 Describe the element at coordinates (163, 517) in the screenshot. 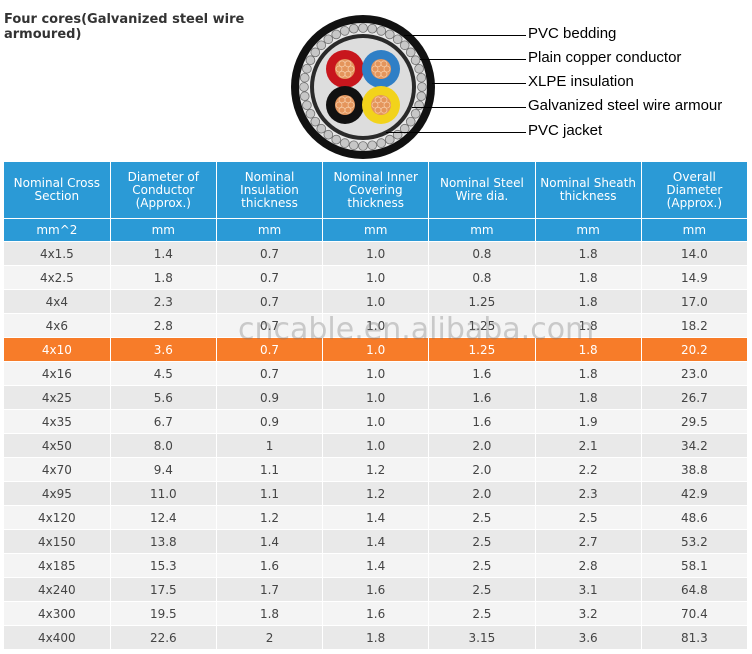

I see `table-cell: 12.4` at that location.